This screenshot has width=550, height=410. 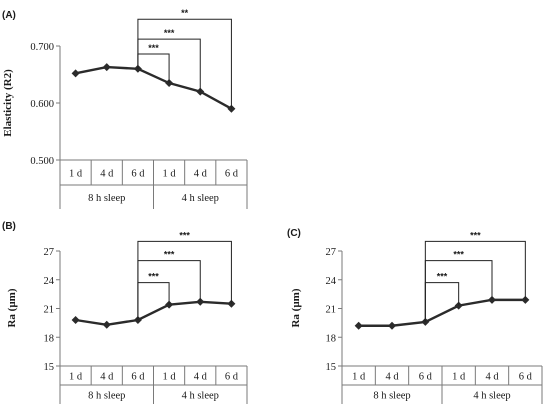 I want to click on panel-0-group-label: 8 h sleep, so click(x=106, y=198).